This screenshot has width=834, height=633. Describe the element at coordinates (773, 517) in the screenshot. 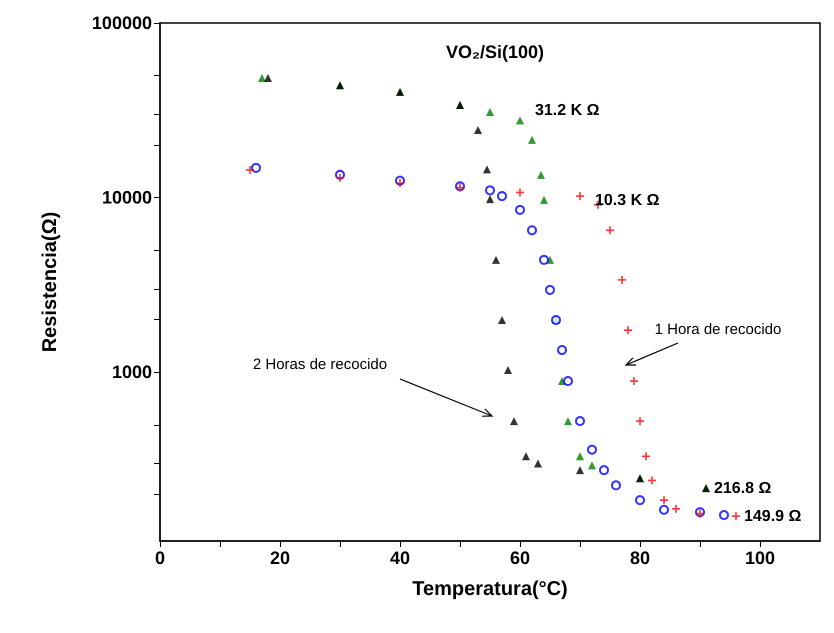

I see `annotation: 149.9 Ω` at that location.